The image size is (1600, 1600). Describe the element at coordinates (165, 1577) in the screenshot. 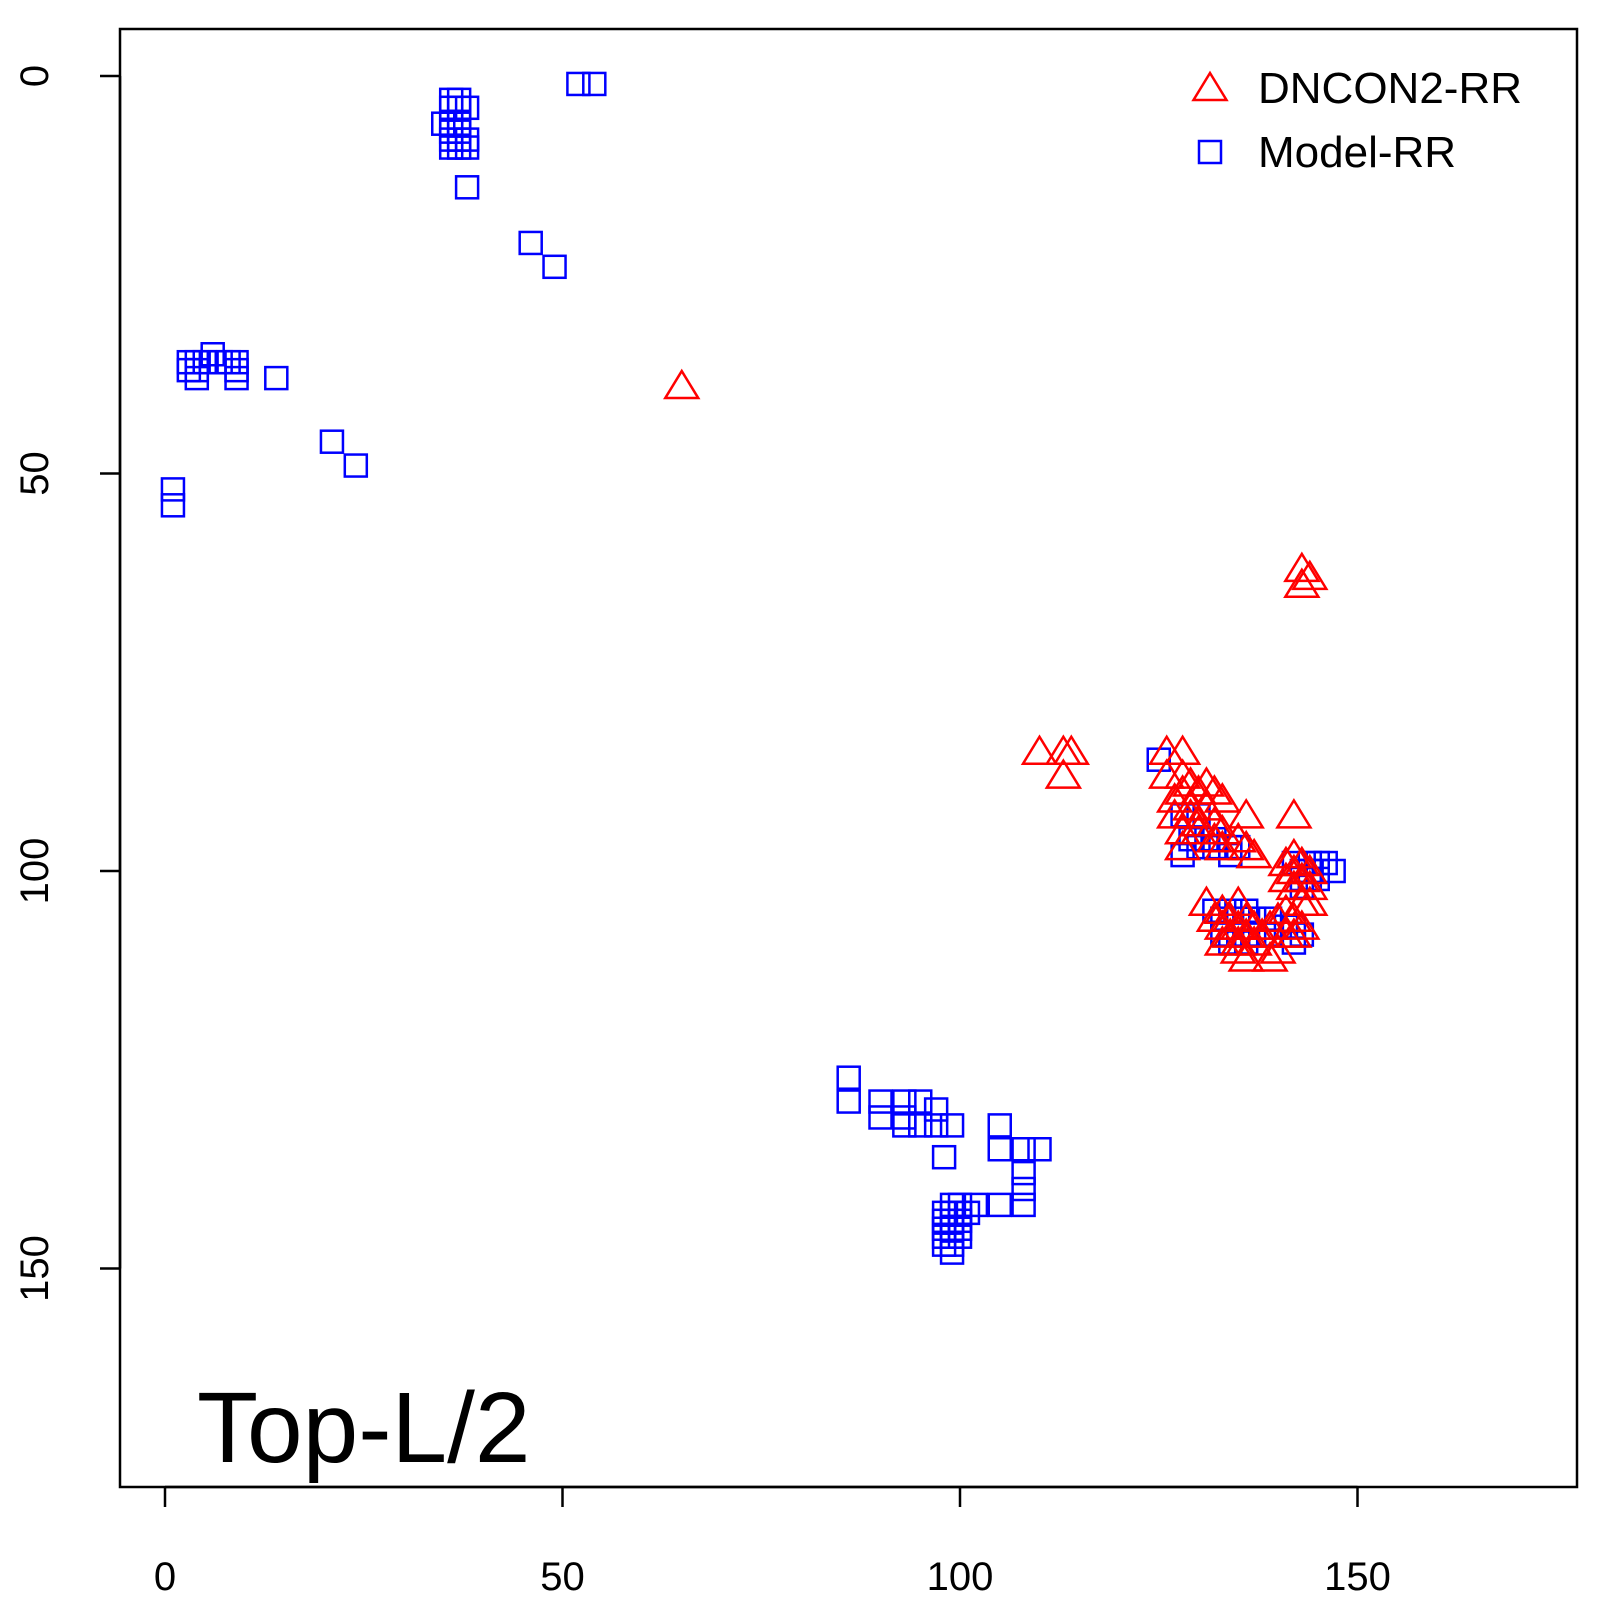

I see `x-tick-label: 0` at that location.